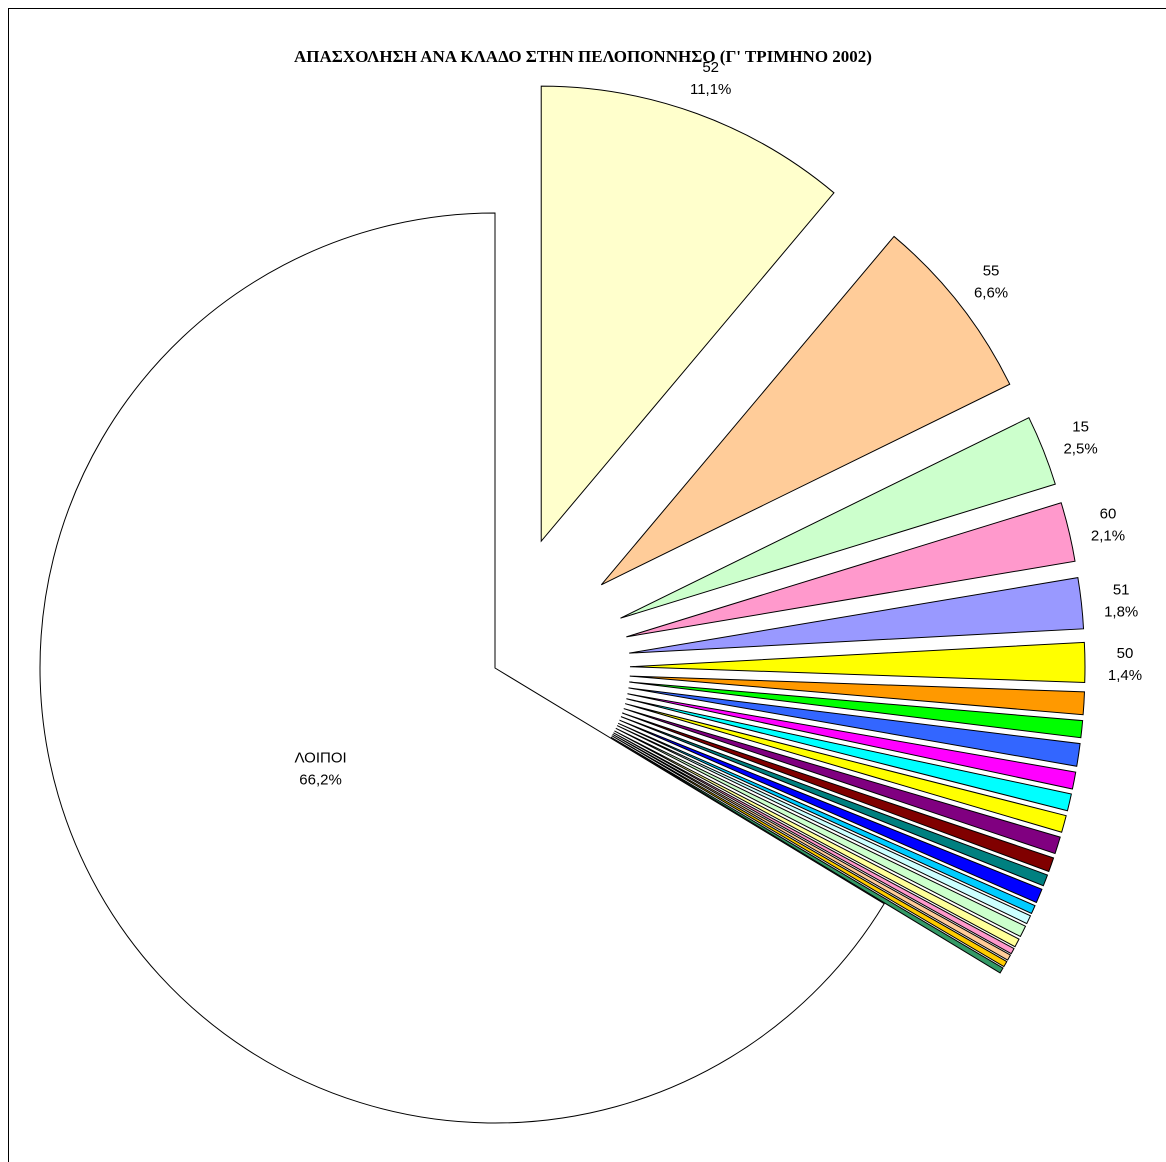 The image size is (1166, 1162). I want to click on slice-value-label: 2,5%, so click(1080, 449).